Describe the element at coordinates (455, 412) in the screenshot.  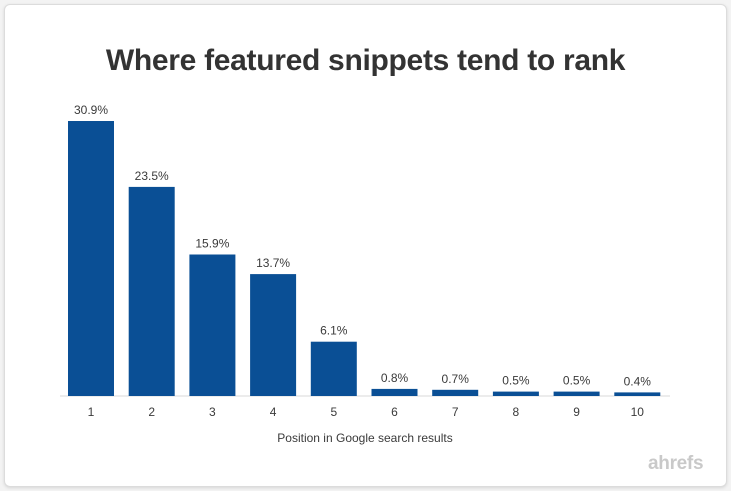
I see `x-tick-label-7: 7` at that location.